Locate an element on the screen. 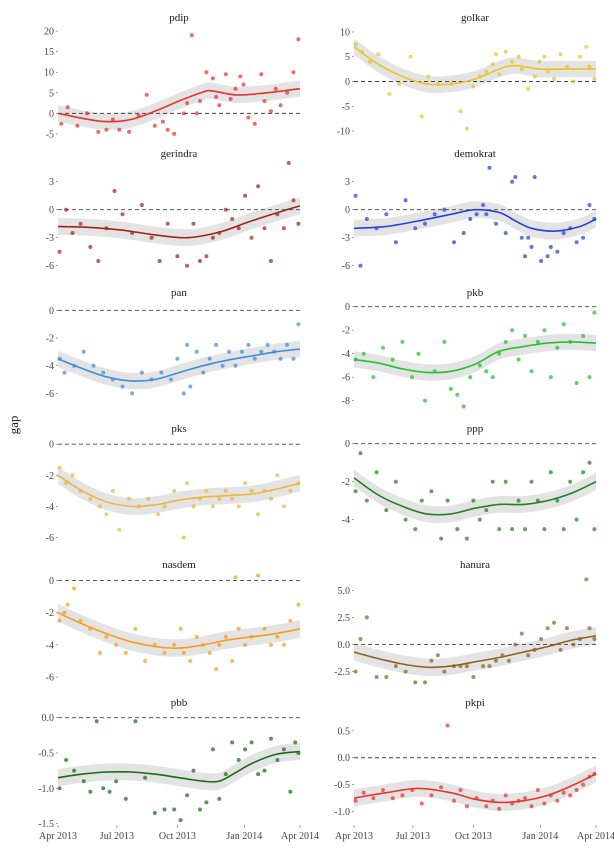 The height and width of the screenshot is (850, 614). y-tick-label: -3 is located at coordinates (346, 238).